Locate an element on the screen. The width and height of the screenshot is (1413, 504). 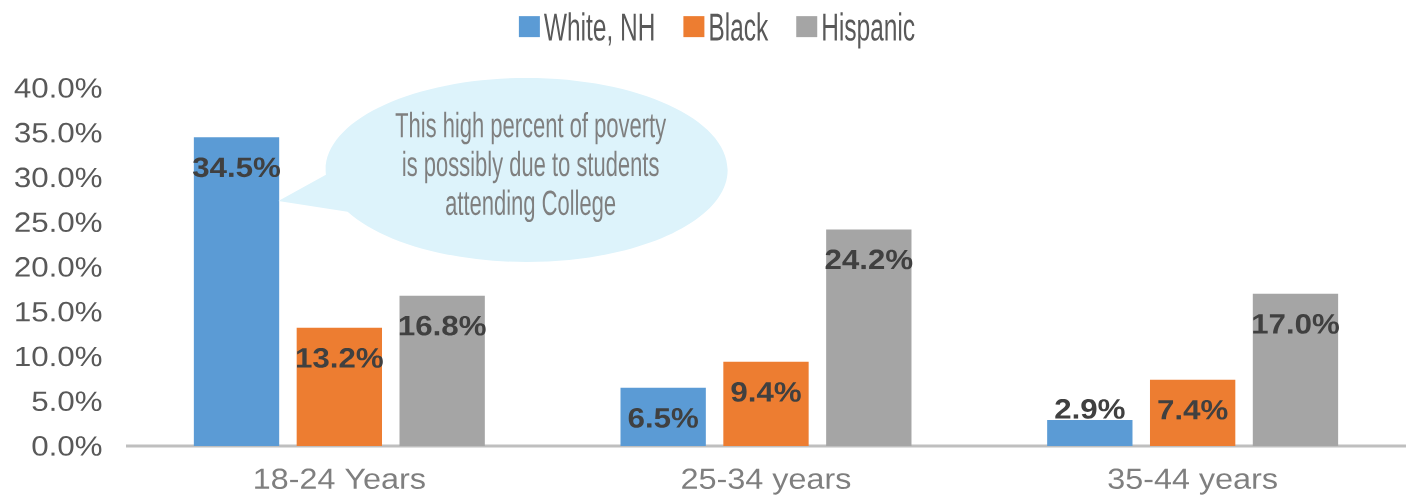
y-tick-label: 35.0% is located at coordinates (58, 132).